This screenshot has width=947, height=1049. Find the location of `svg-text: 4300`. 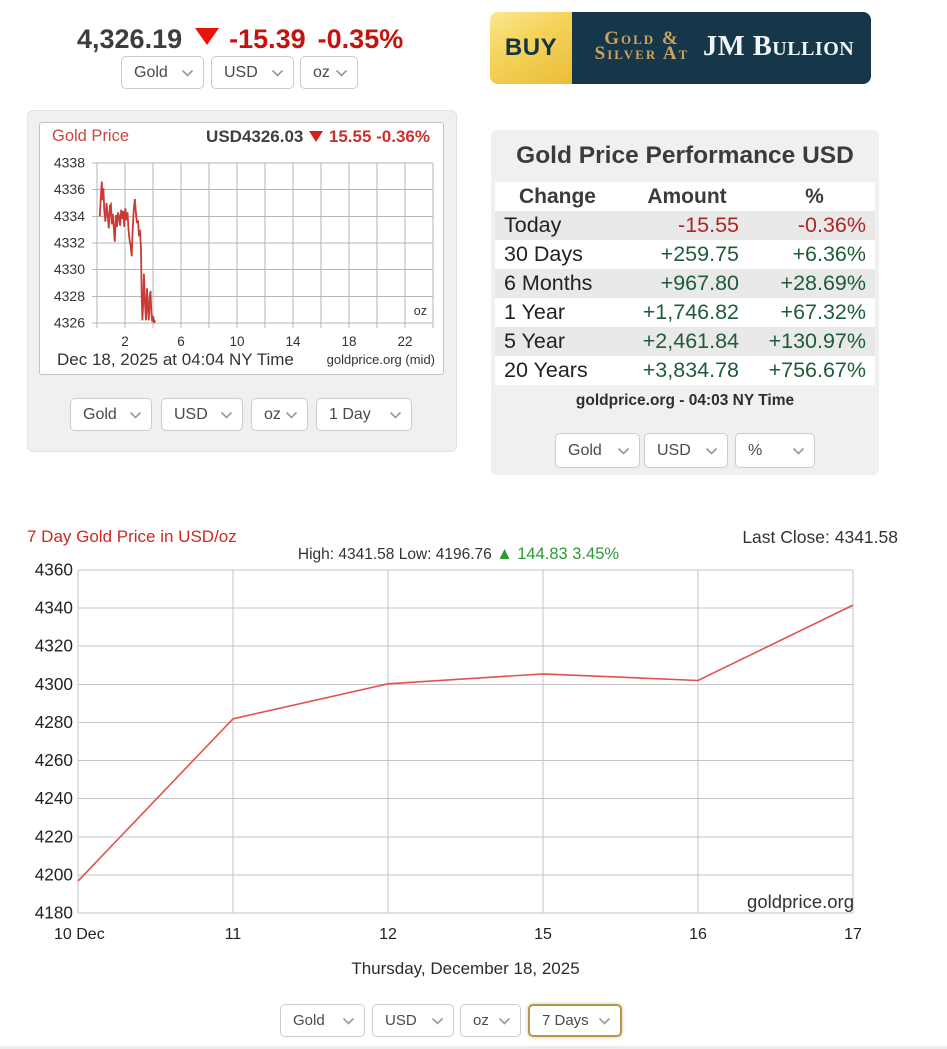

svg-text: 4300 is located at coordinates (54, 684).